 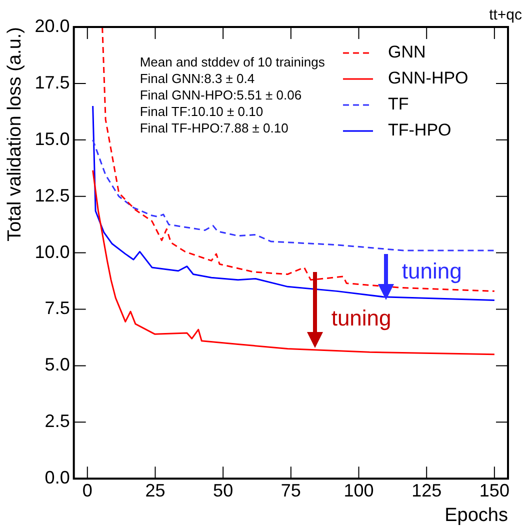 I want to click on x-tick-label: 75, so click(x=290, y=490).